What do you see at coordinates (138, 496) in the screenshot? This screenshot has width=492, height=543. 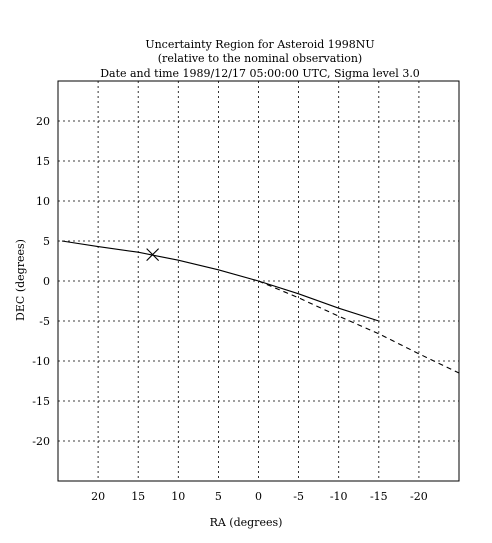 I see `x-tick-label: 15` at bounding box center [138, 496].